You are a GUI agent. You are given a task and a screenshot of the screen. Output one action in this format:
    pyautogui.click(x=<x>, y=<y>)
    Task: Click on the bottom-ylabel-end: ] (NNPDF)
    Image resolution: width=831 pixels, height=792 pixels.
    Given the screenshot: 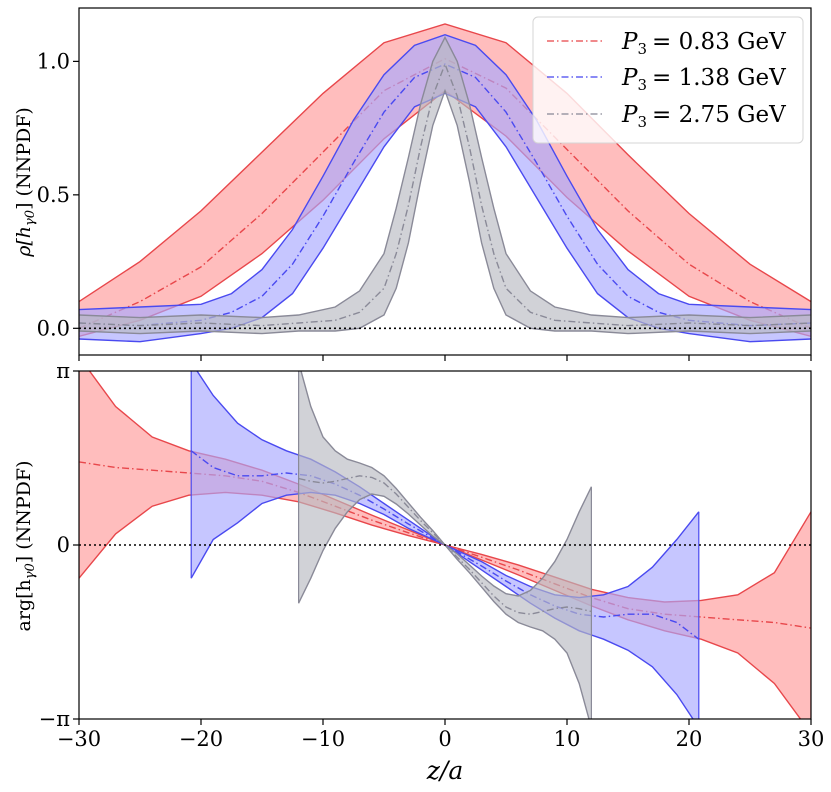 What is the action you would take?
    pyautogui.click(x=24, y=511)
    